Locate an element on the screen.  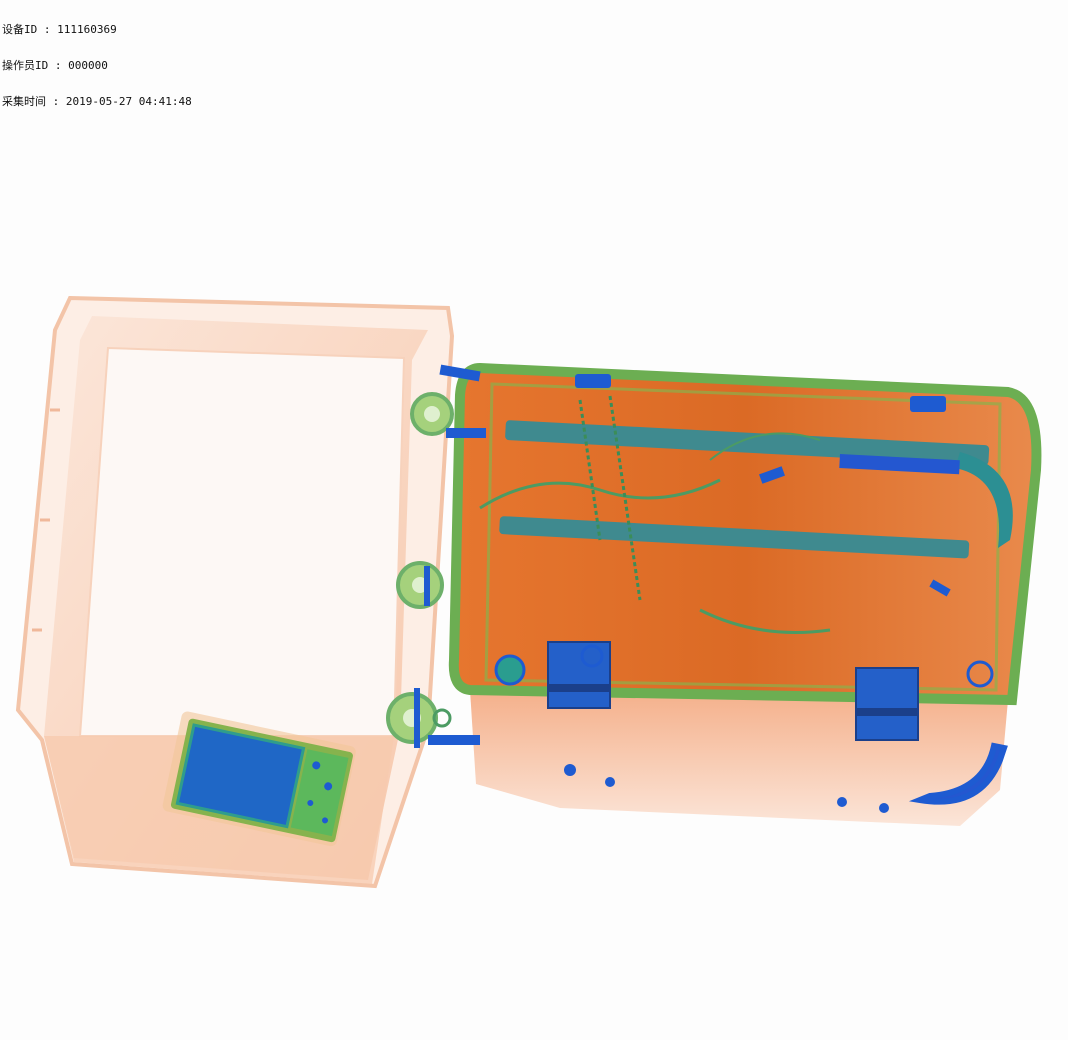
hinge-right is located at coordinates (887, 704).